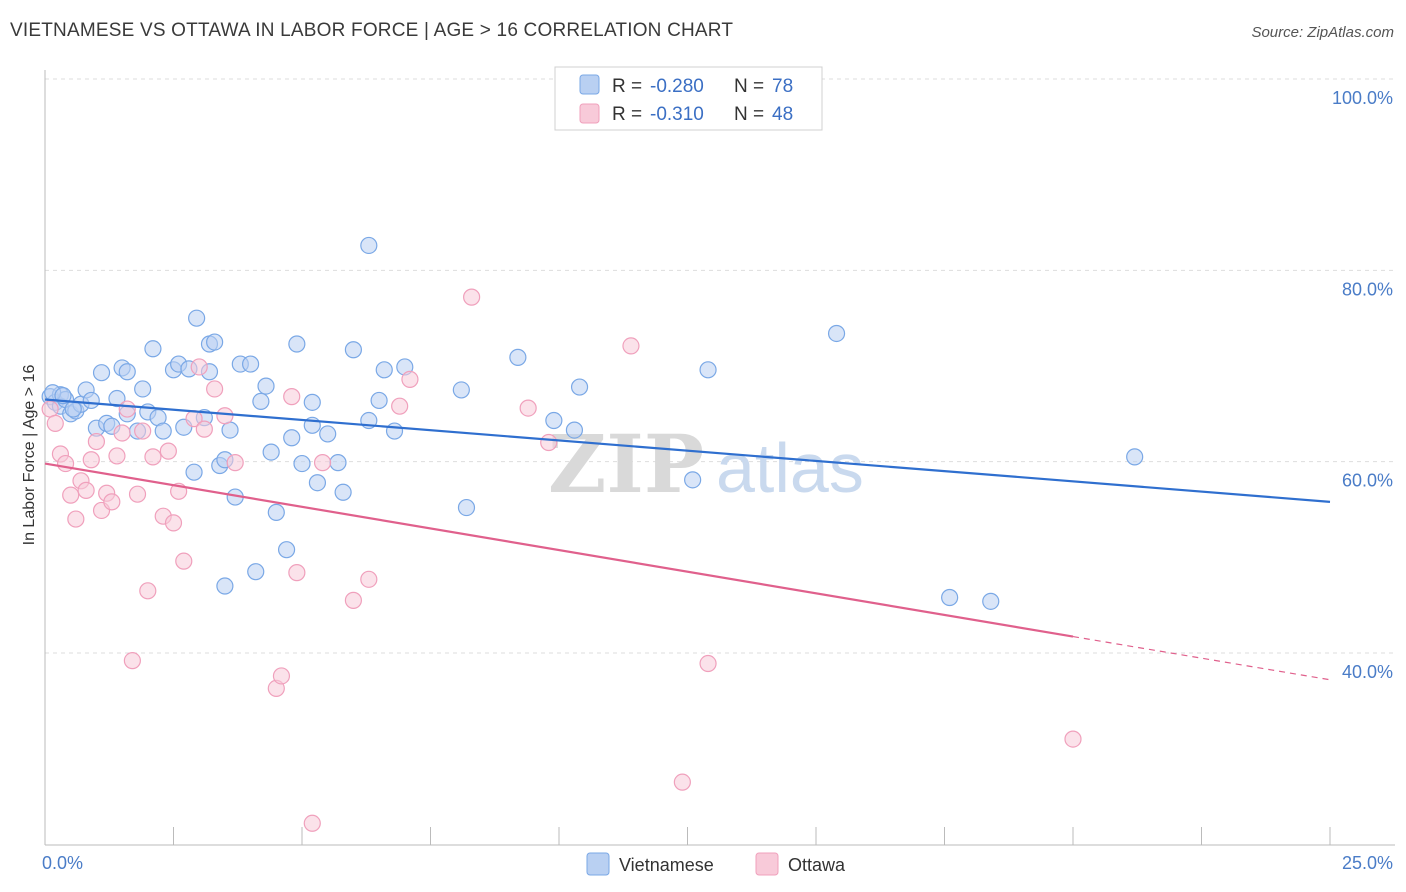 This screenshot has height=892, width=1406. I want to click on chart-source: Source: ZipAtlas.com, so click(1322, 32).